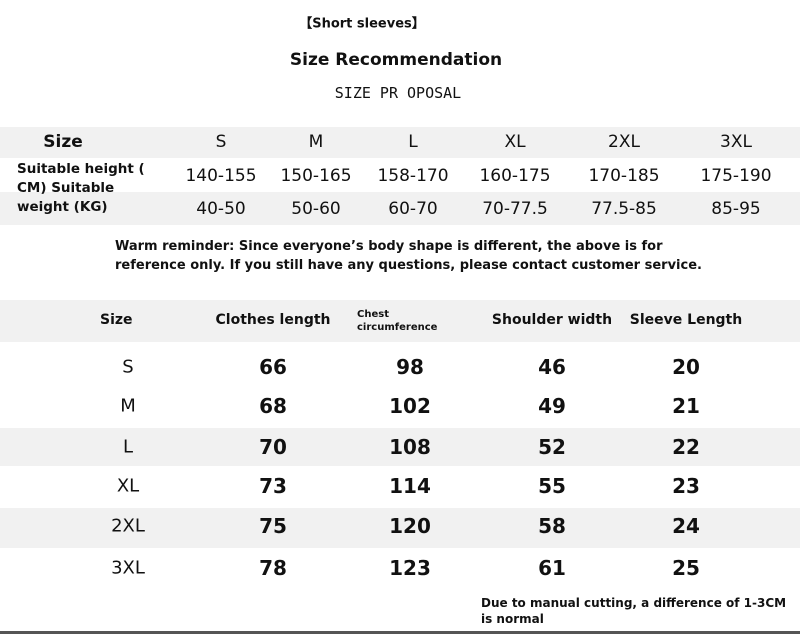 The width and height of the screenshot is (800, 634). I want to click on cell: 61, so click(552, 568).